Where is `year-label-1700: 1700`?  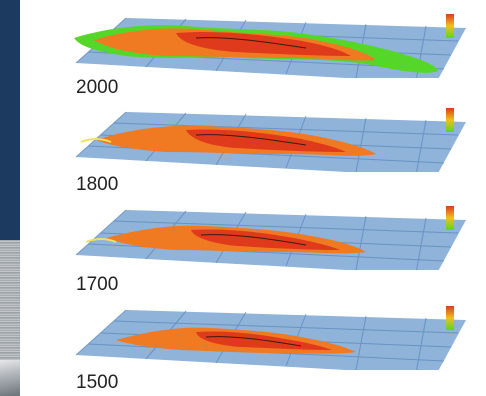
year-label-1700: 1700 is located at coordinates (97, 284).